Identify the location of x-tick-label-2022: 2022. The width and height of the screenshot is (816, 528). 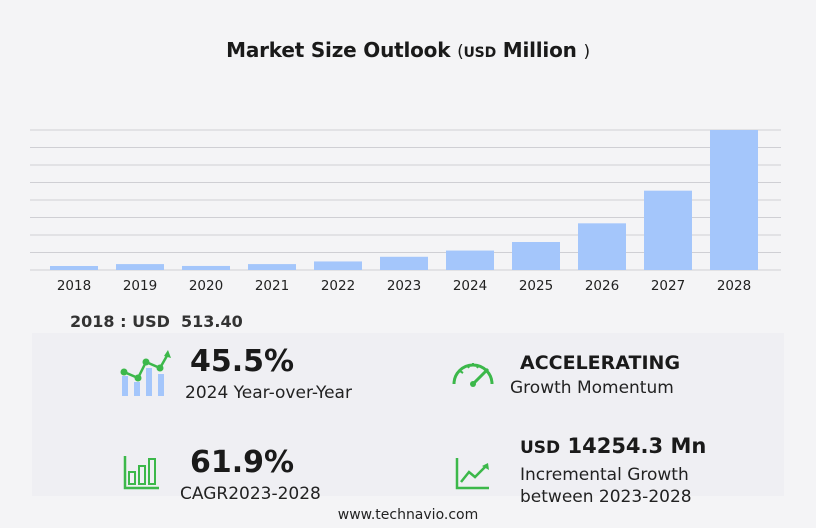
(338, 286).